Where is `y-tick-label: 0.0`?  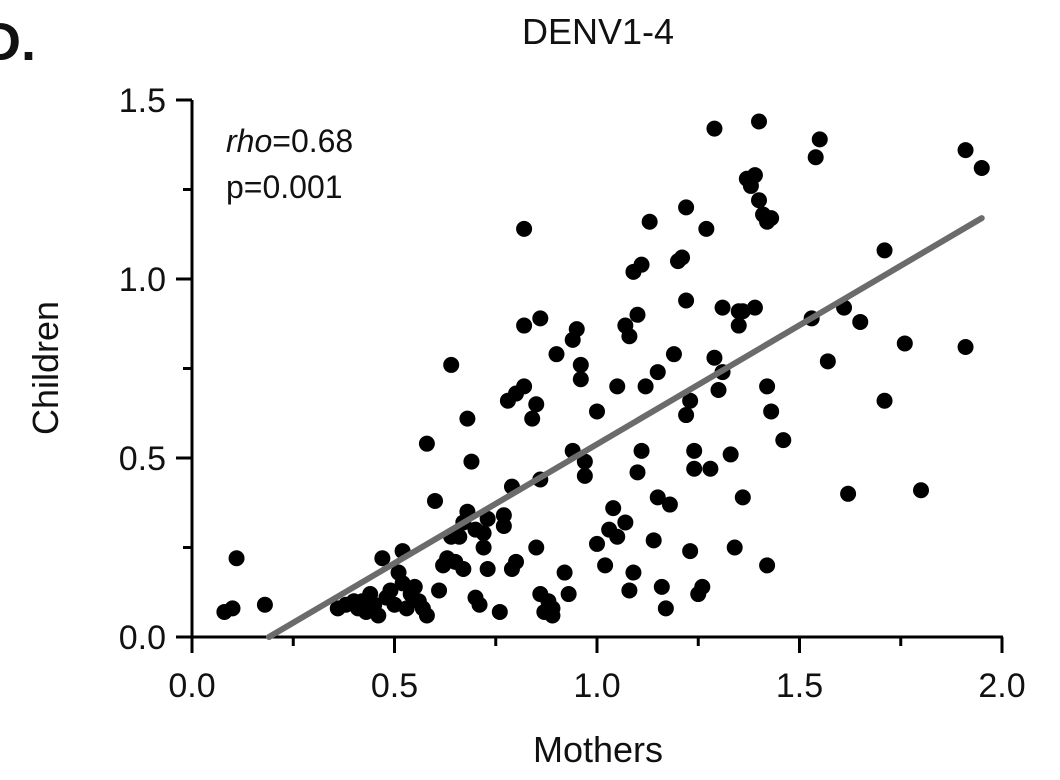
y-tick-label: 0.0 is located at coordinates (142, 638).